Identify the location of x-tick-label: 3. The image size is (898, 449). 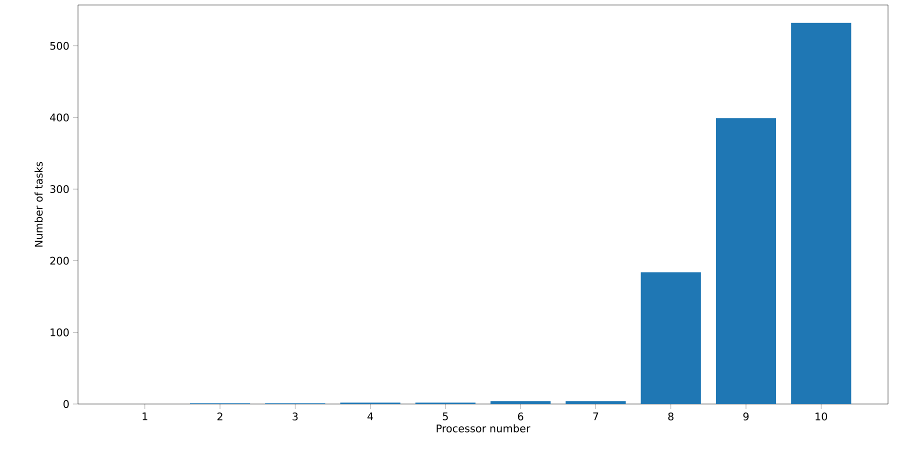
(295, 416).